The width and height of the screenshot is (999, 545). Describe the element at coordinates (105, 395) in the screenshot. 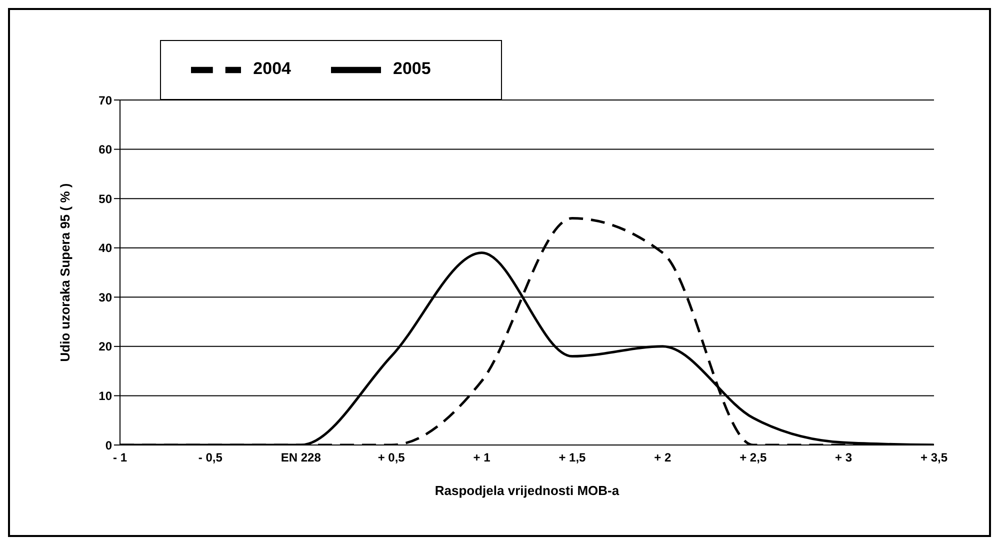

I see `y-tick-label: 10` at that location.